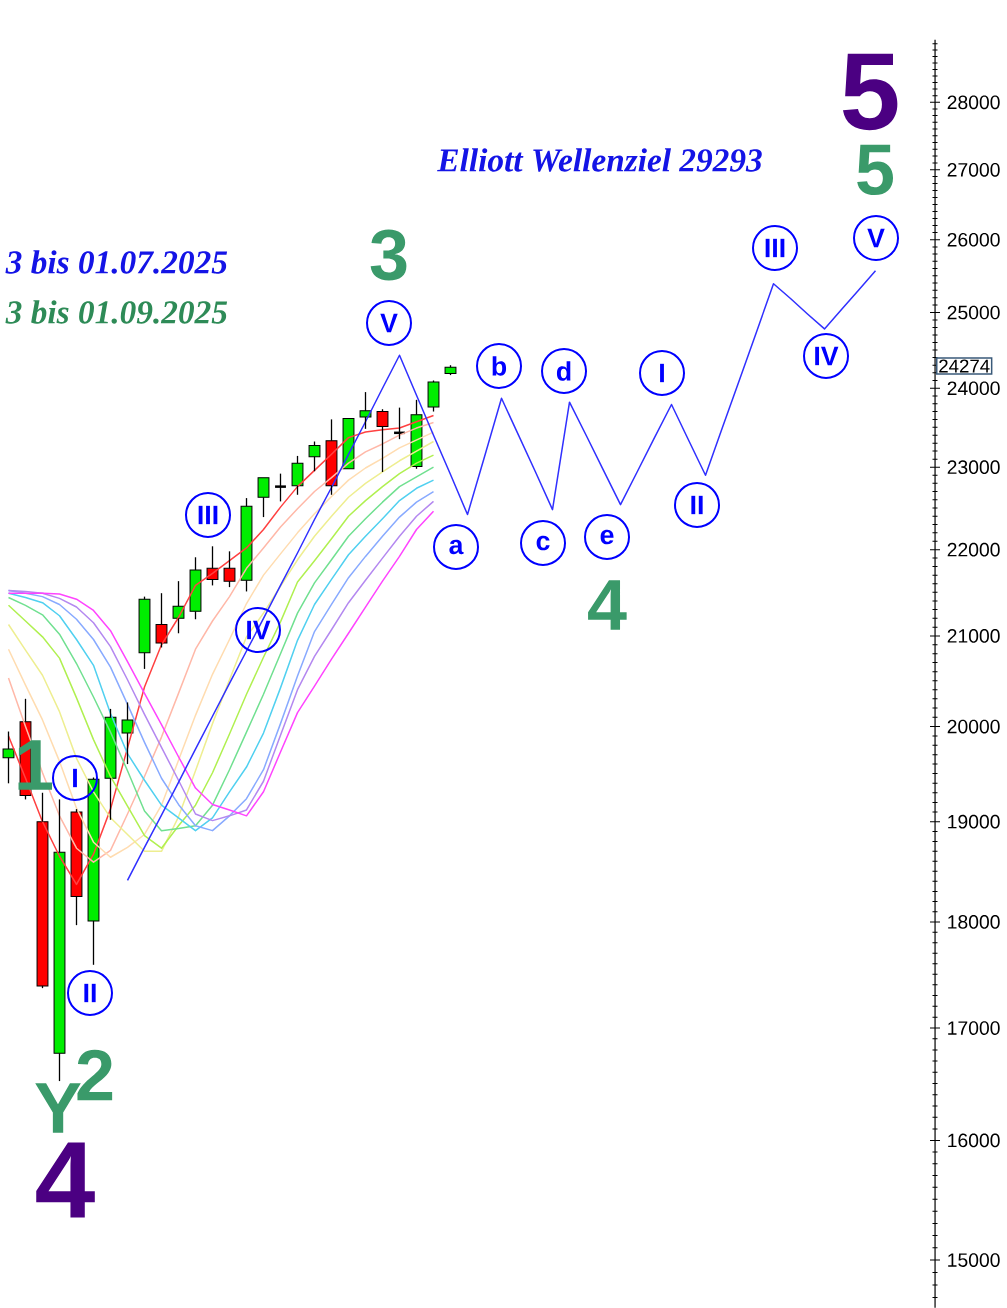 Image resolution: width=1007 pixels, height=1308 pixels. What do you see at coordinates (543, 543) in the screenshot?
I see `annotation: c` at bounding box center [543, 543].